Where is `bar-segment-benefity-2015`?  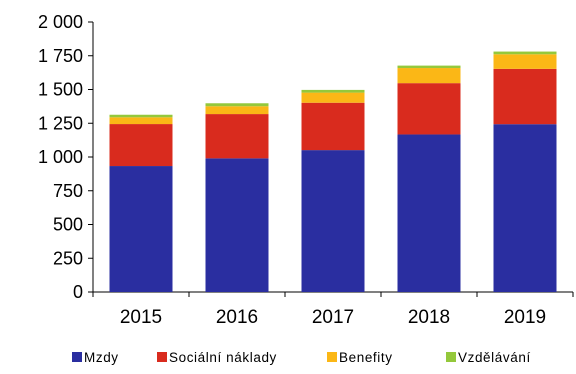 bar-segment-benefity-2015 is located at coordinates (141, 121).